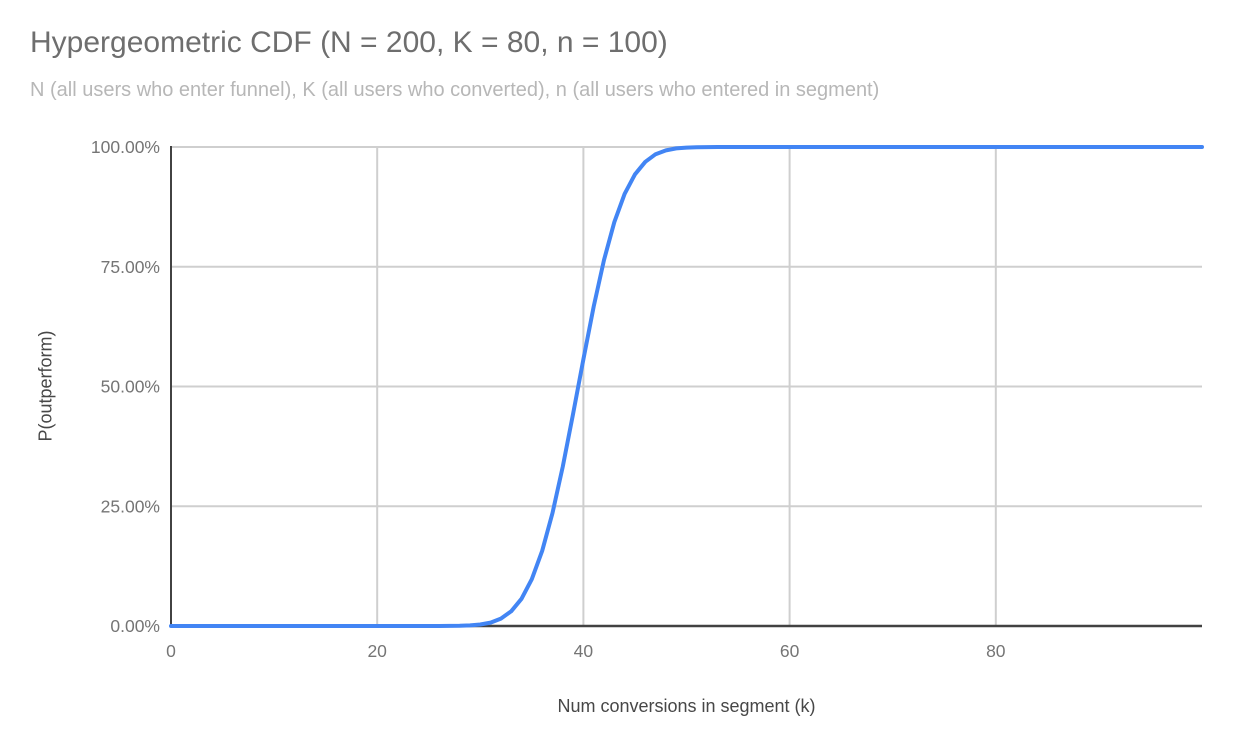  Describe the element at coordinates (125, 147) in the screenshot. I see `y-tick-label: 100.00%` at that location.